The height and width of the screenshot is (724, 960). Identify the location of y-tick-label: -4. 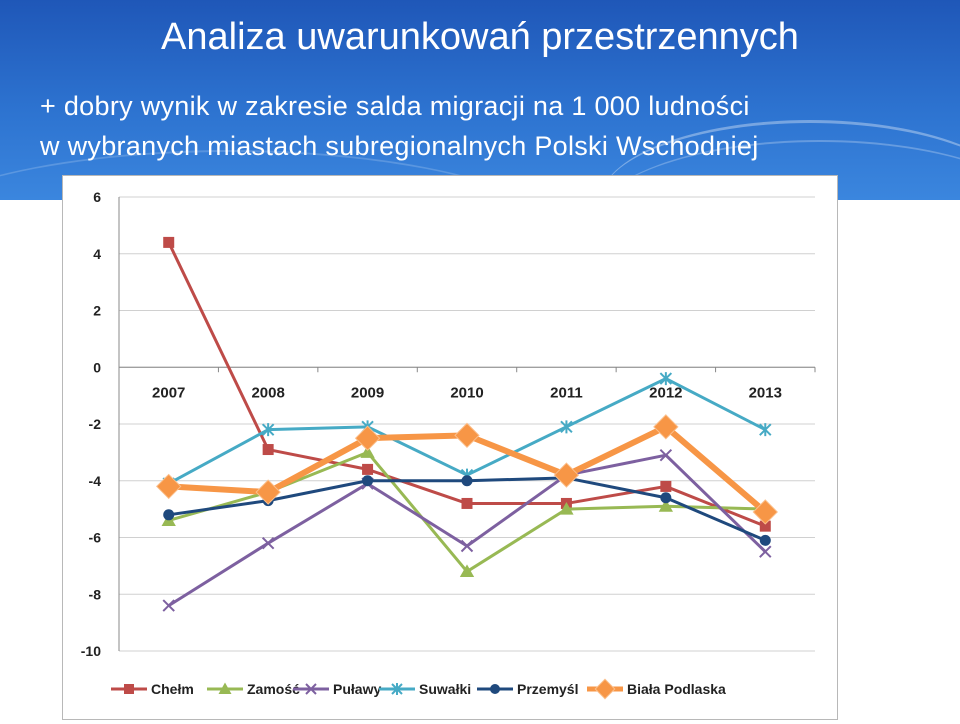
(95, 481).